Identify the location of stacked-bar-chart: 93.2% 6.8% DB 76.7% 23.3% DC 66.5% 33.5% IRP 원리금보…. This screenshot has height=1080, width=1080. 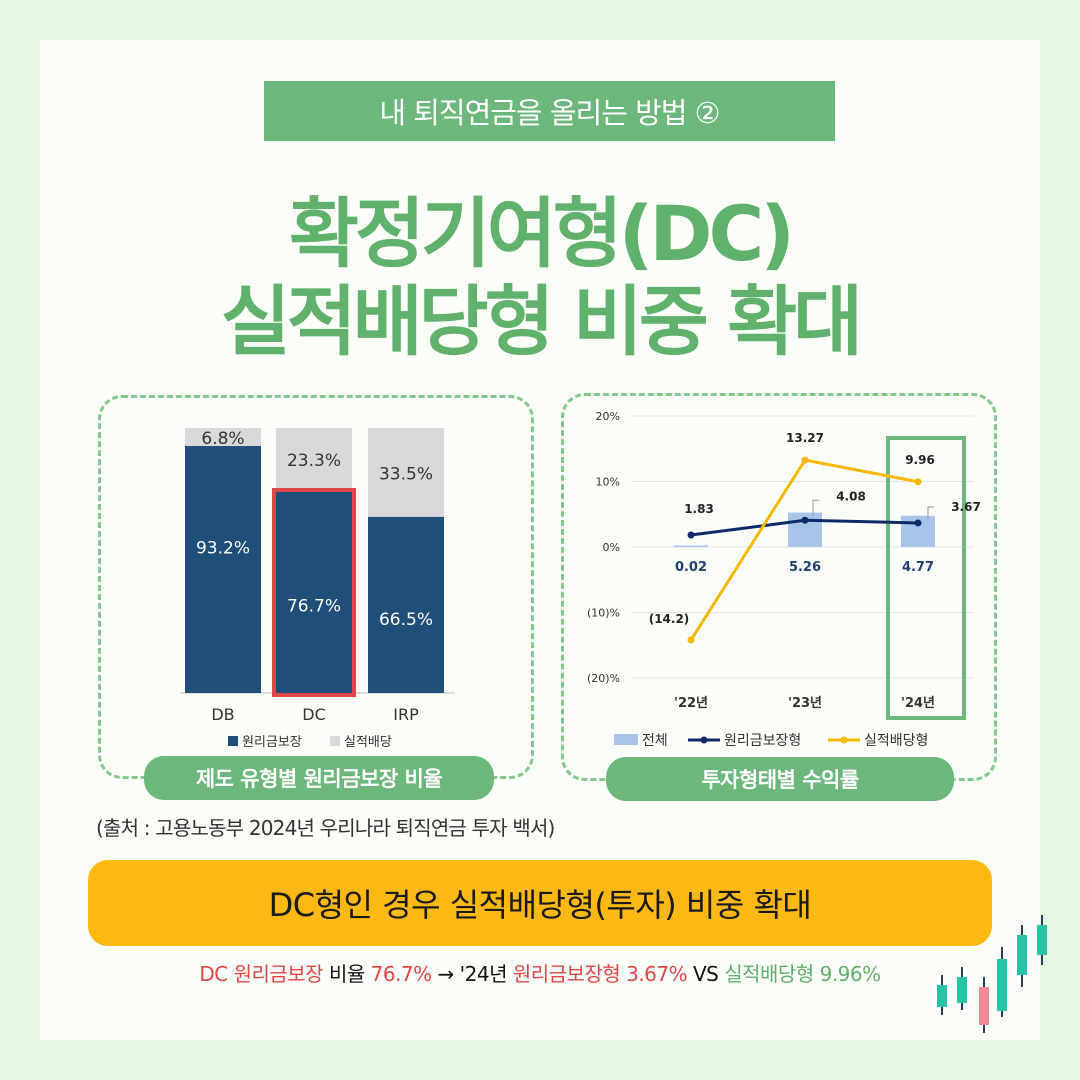
(317, 589).